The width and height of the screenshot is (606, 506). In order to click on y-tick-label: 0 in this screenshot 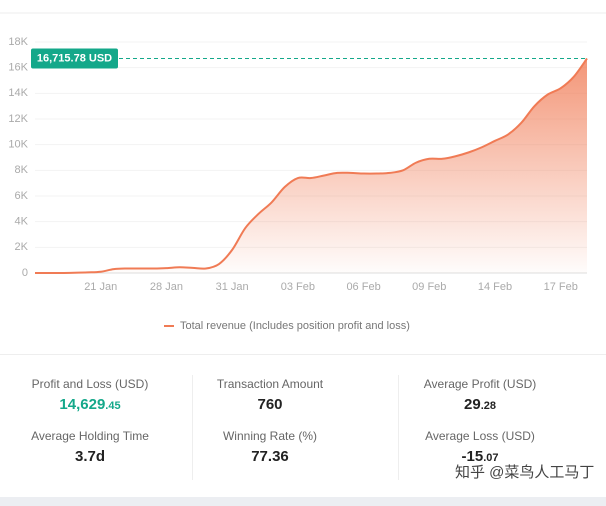, I will do `click(25, 273)`.